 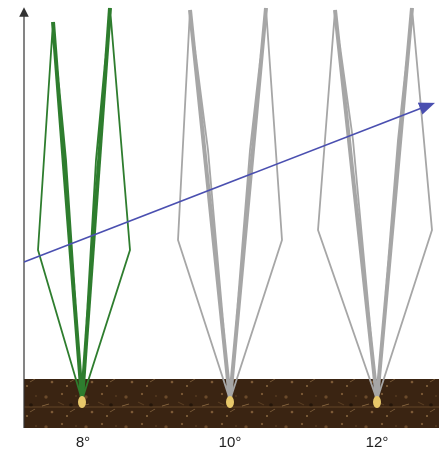 I want to click on angle-label-12: 12°, so click(x=377, y=442).